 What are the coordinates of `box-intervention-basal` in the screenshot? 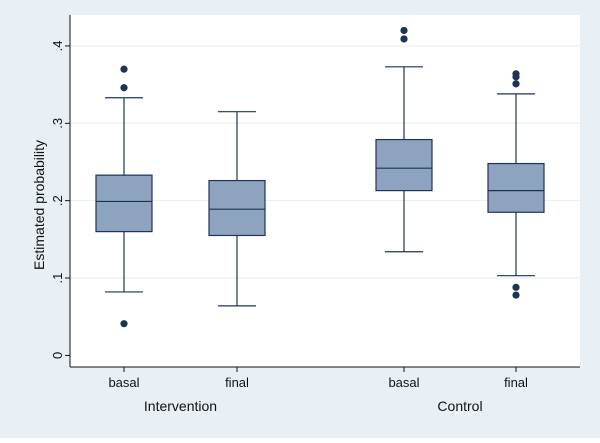 It's located at (124, 196).